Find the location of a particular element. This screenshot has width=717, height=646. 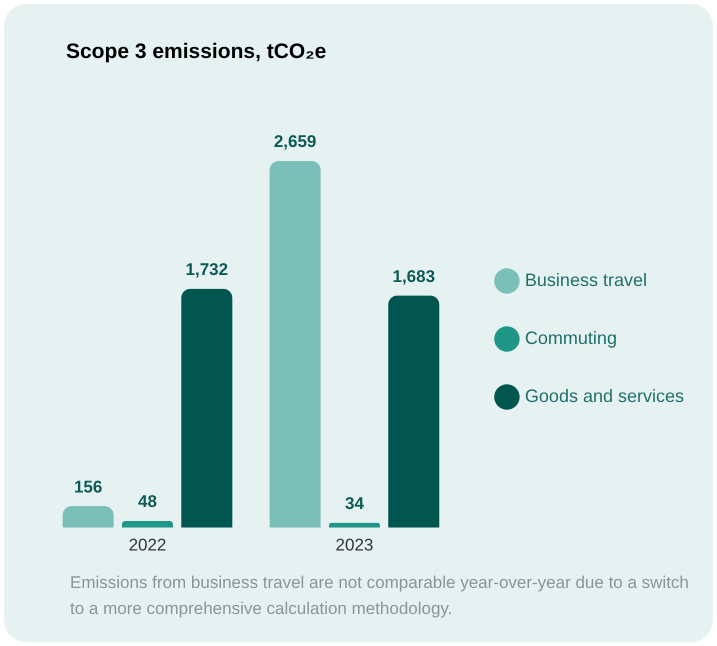

data-label: 1,683 is located at coordinates (414, 276).